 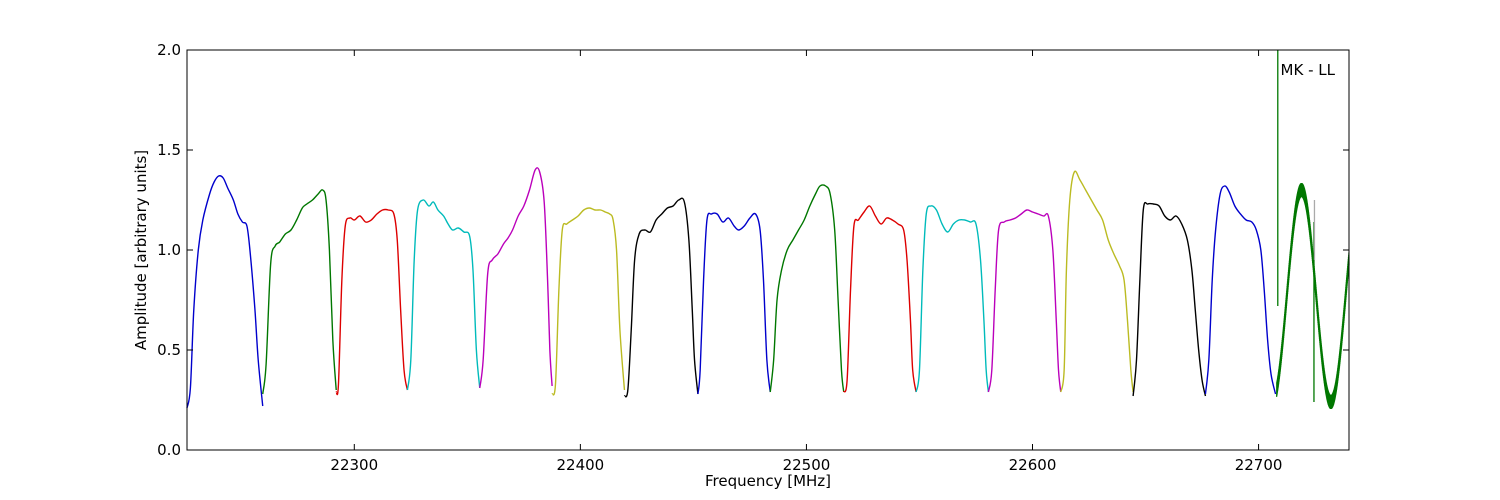 I want to click on y-tick-label: 1.0, so click(x=169, y=250).